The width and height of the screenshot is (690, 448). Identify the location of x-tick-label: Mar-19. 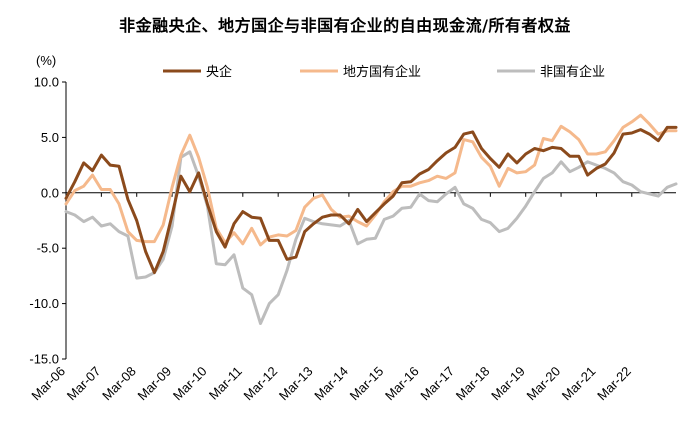
(508, 384).